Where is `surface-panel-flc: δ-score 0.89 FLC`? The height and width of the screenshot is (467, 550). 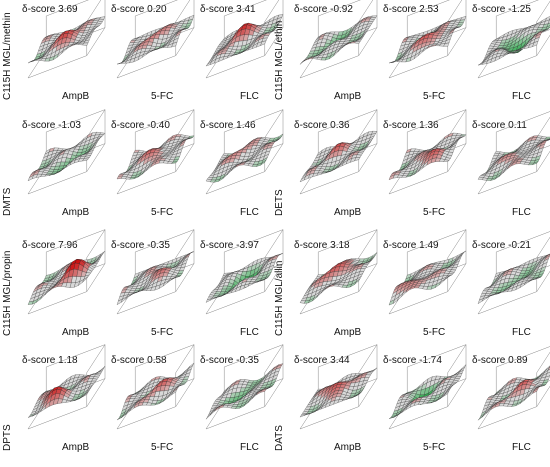
surface-panel-flc: δ-score 0.89 FLC is located at coordinates (508, 400).